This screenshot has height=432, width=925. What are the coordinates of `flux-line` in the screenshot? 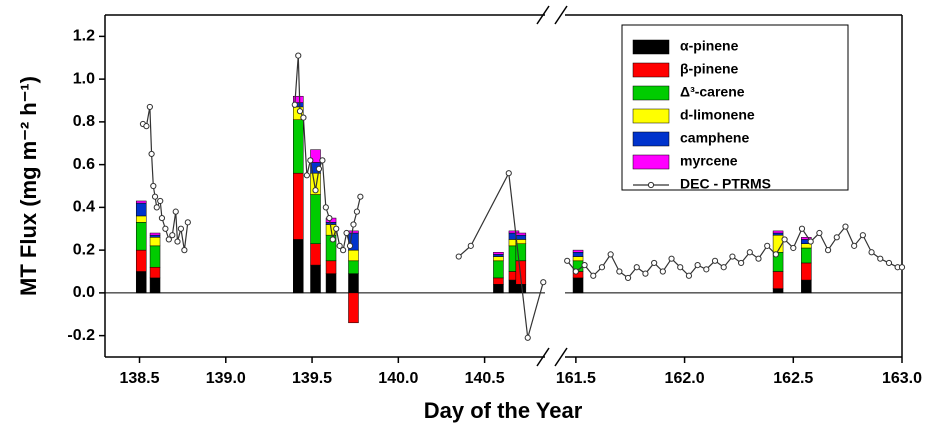 It's located at (734, 252).